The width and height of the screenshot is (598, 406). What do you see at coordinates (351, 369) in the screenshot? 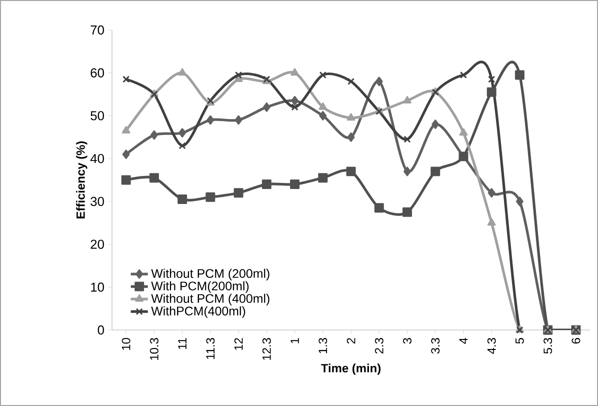
I see `x-axis-title: Time (min)` at bounding box center [351, 369].